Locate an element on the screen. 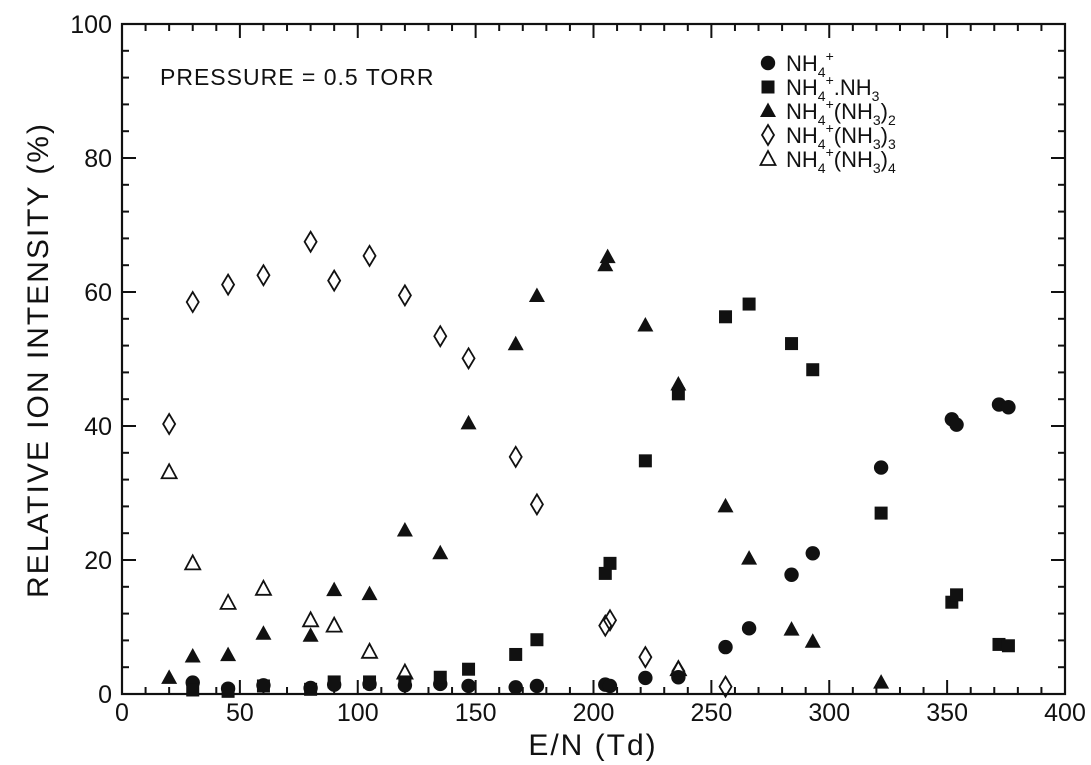 This screenshot has width=1091, height=765. y-tick-label: 100 is located at coordinates (91, 25).